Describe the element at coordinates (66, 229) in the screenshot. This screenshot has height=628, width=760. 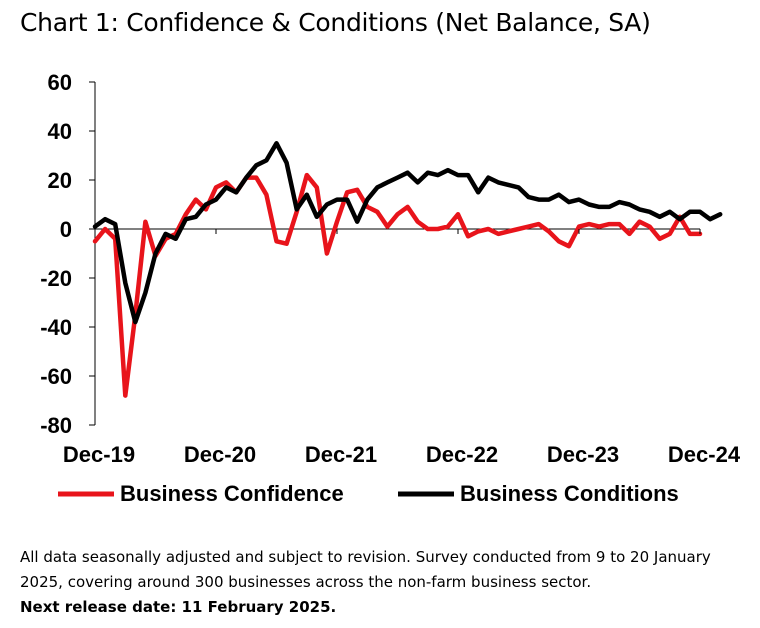
I see `y-tick-label: 0` at that location.